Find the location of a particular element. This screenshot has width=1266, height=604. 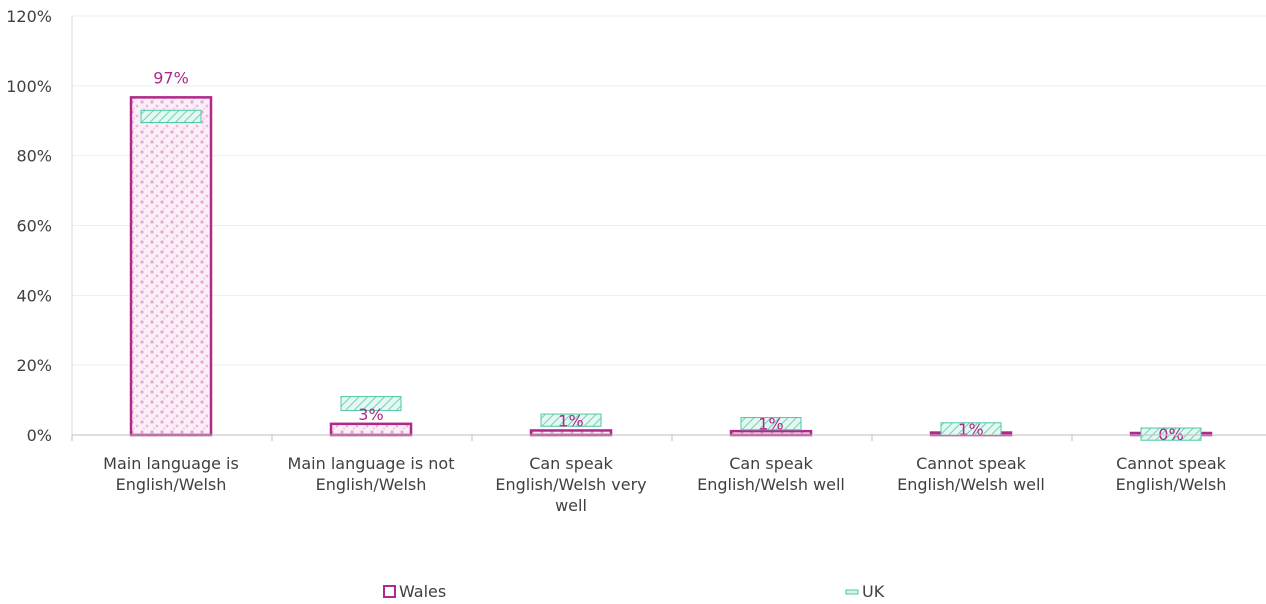

data-label: 3% is located at coordinates (370, 414).